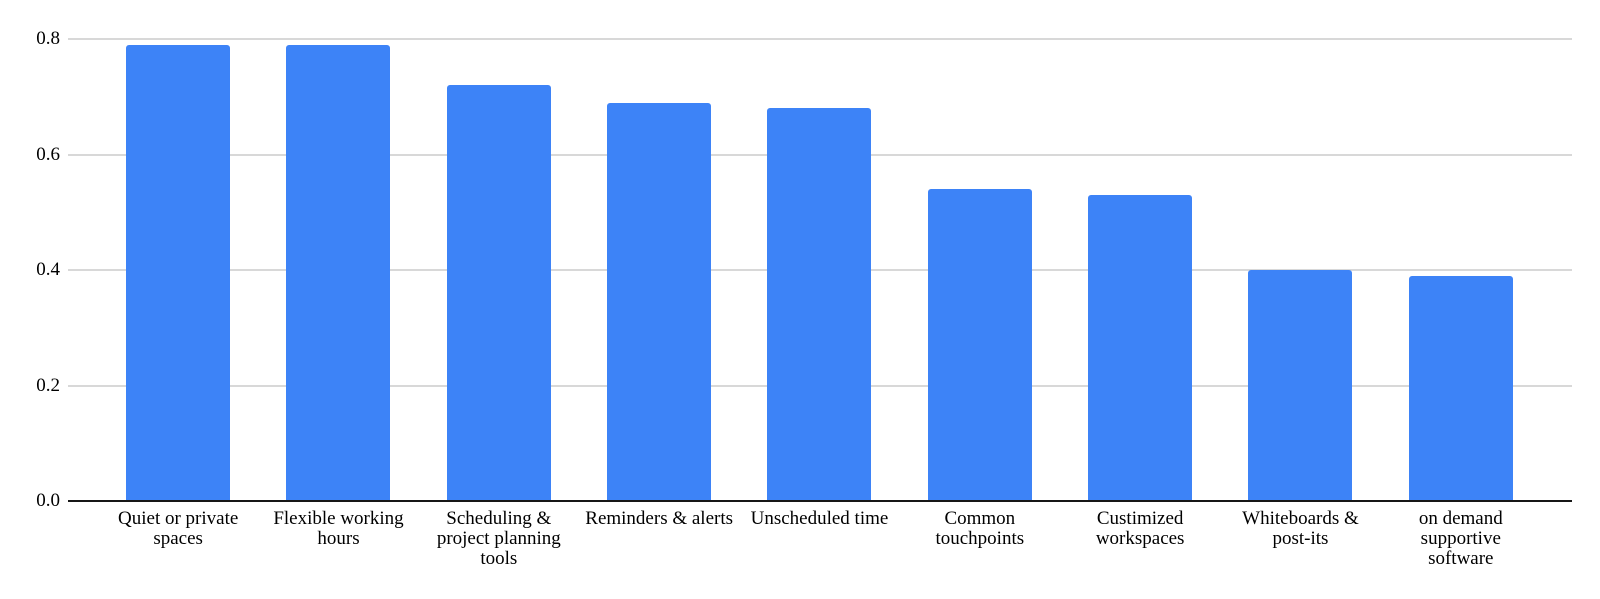 This screenshot has width=1600, height=599. Describe the element at coordinates (1140, 528) in the screenshot. I see `x-axis-label: Custimized workspaces` at that location.